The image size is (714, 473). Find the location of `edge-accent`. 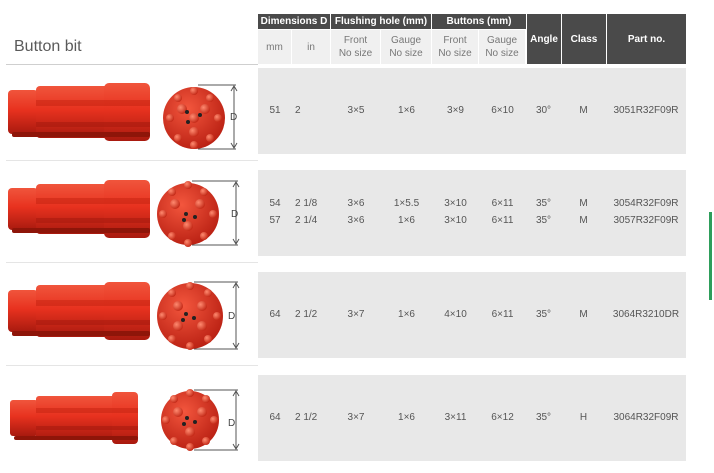

edge-accent is located at coordinates (710, 256).